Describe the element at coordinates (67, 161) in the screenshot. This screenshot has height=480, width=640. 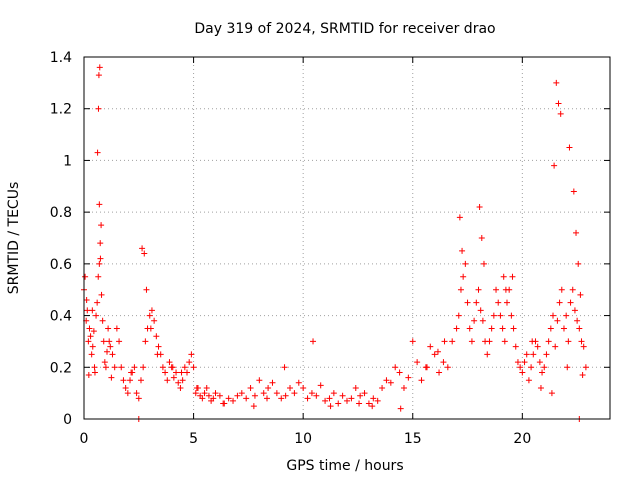
I see `y-tick-label: 1` at that location.